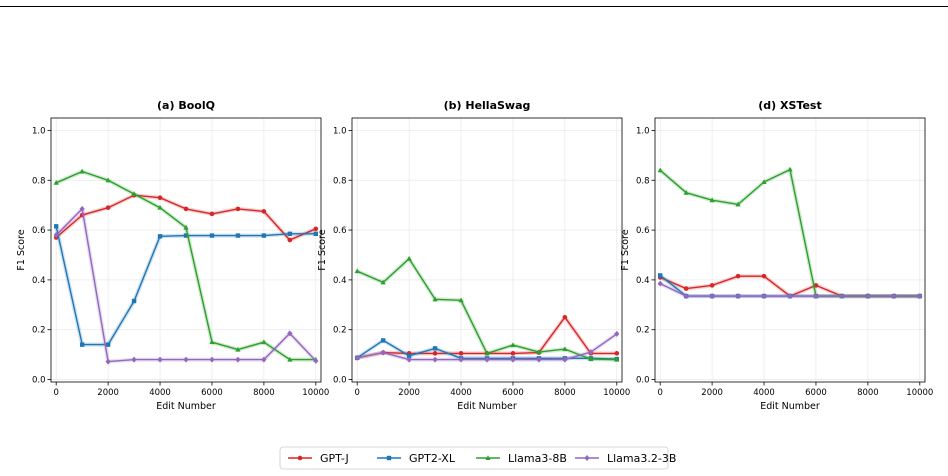 This screenshot has width=948, height=476. Describe the element at coordinates (108, 393) in the screenshot. I see `x-tick-label: 2000` at that location.